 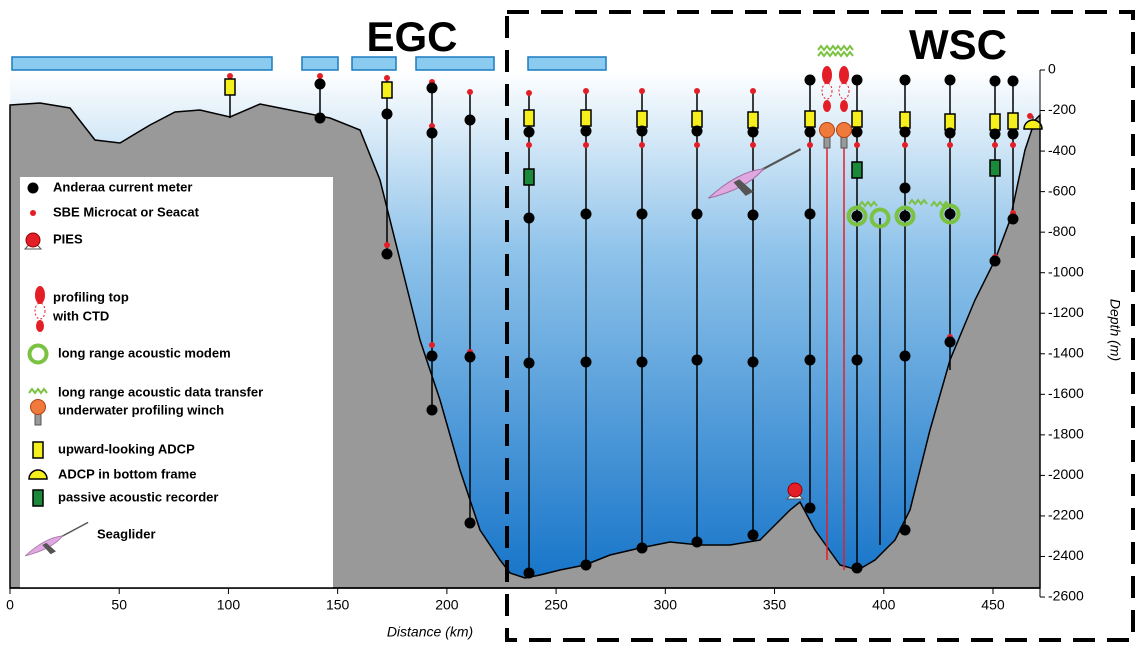 I want to click on legend-label: PIES, so click(x=68, y=238).